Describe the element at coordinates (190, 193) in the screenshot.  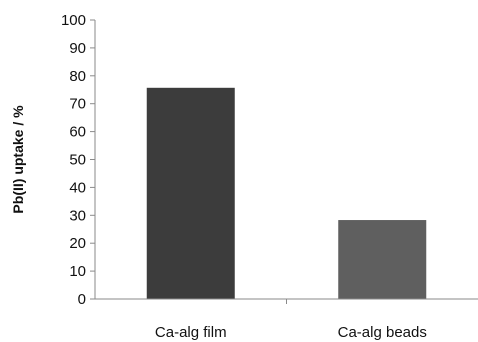
I see `bar-ca-alg-film` at that location.